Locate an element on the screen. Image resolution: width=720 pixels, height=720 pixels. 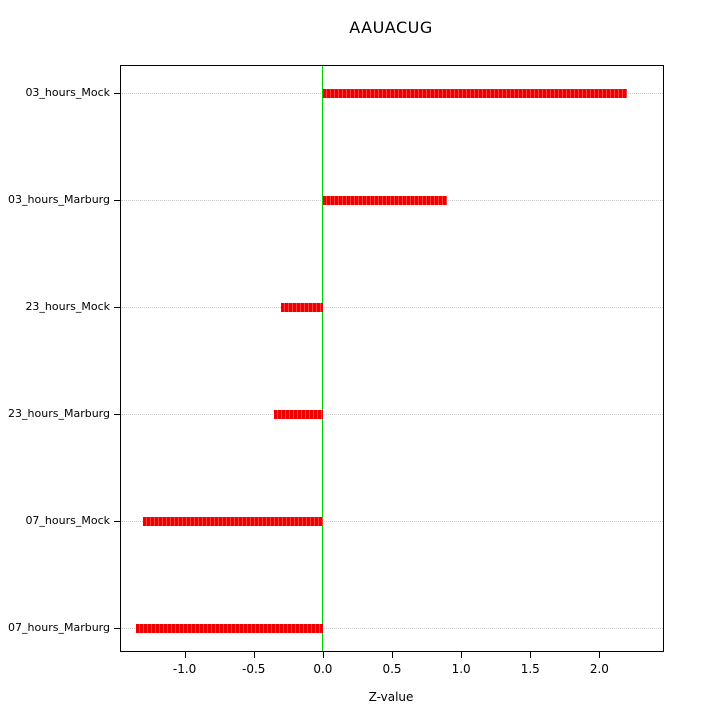
category-label: 23_hours_Mock is located at coordinates (67, 306).